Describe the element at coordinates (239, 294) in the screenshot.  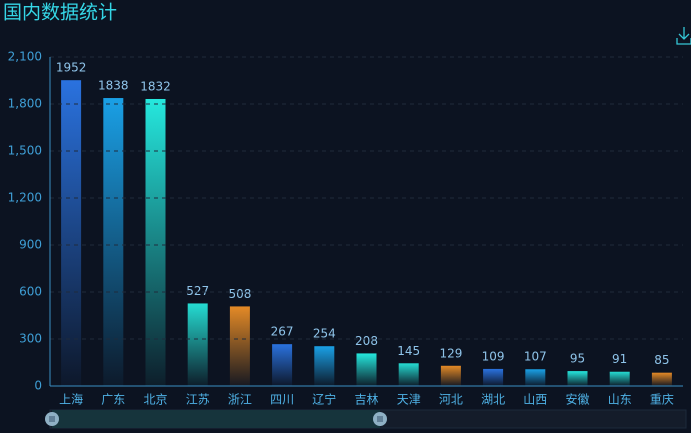
I see `value-label: 508` at that location.